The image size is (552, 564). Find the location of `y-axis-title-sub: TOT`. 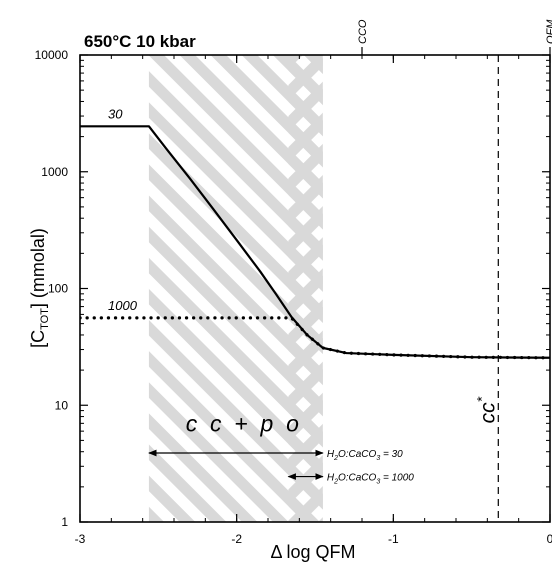

y-axis-title-sub: TOT is located at coordinates (45, 319).